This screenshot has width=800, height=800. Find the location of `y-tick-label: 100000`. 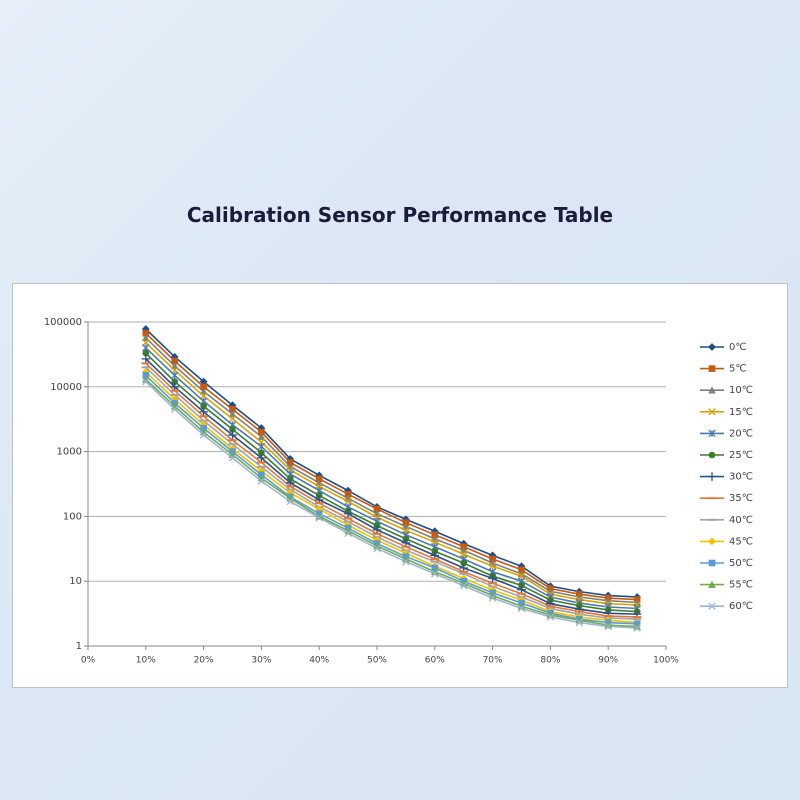

y-tick-label: 100000 is located at coordinates (63, 322).